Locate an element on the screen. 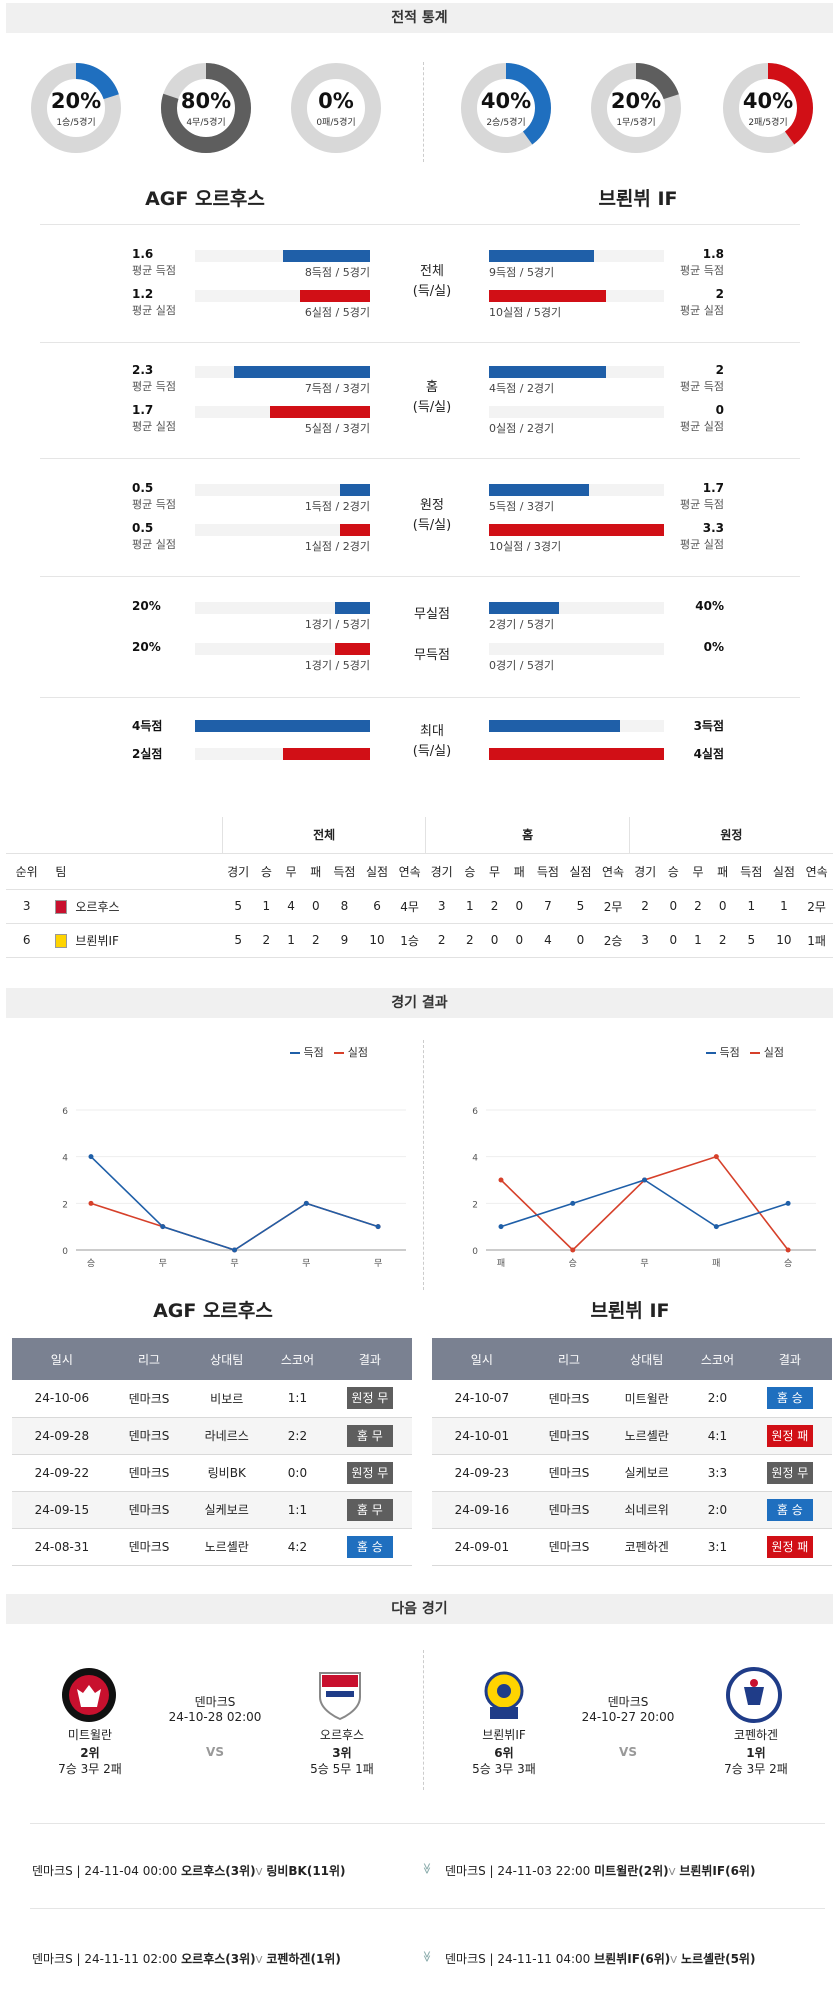 The height and width of the screenshot is (1992, 839). left-caption: 6실점 / 5경기 is located at coordinates (337, 312).